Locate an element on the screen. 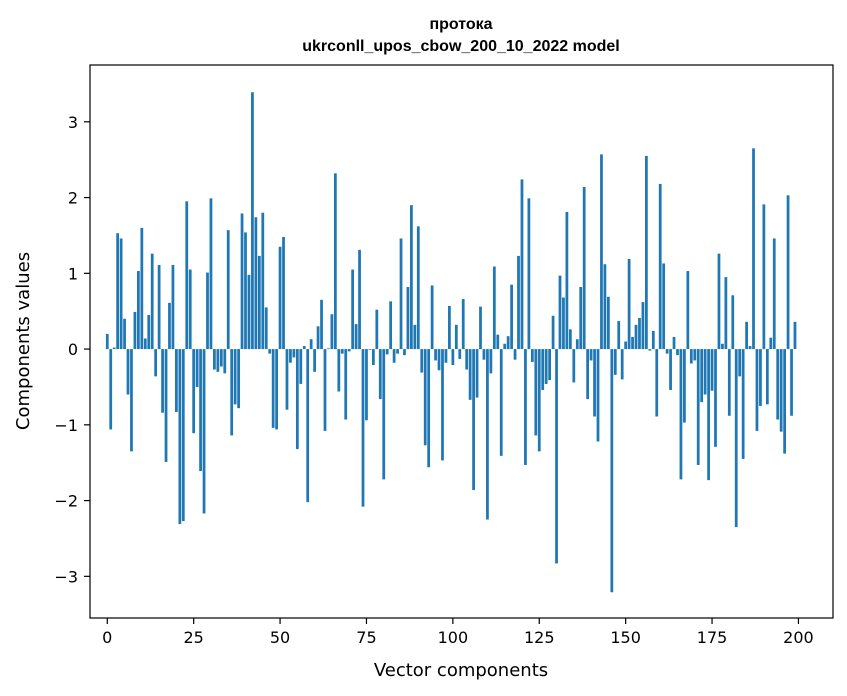 The height and width of the screenshot is (696, 847). x-tick-label: 0 is located at coordinates (107, 637).